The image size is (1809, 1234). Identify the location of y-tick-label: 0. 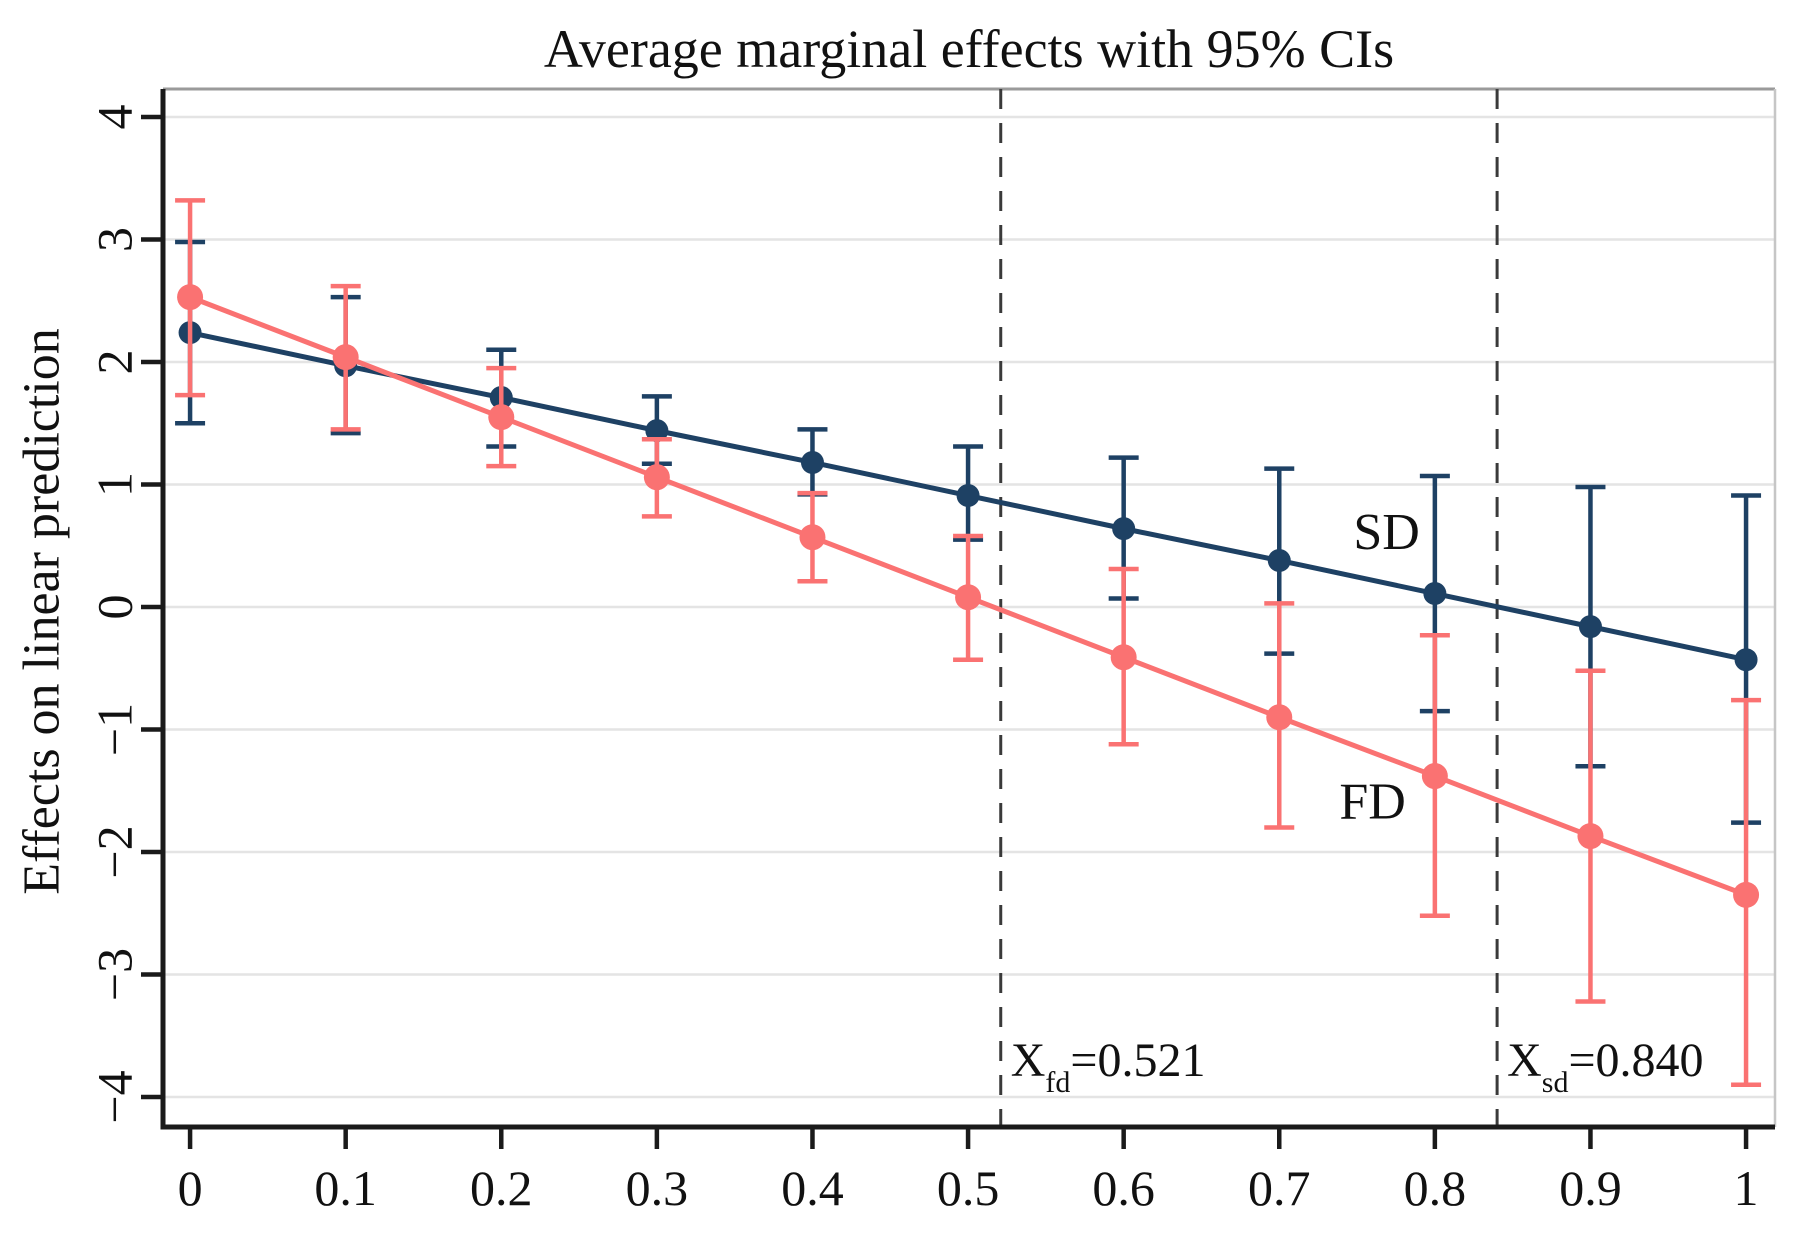
(114, 607).